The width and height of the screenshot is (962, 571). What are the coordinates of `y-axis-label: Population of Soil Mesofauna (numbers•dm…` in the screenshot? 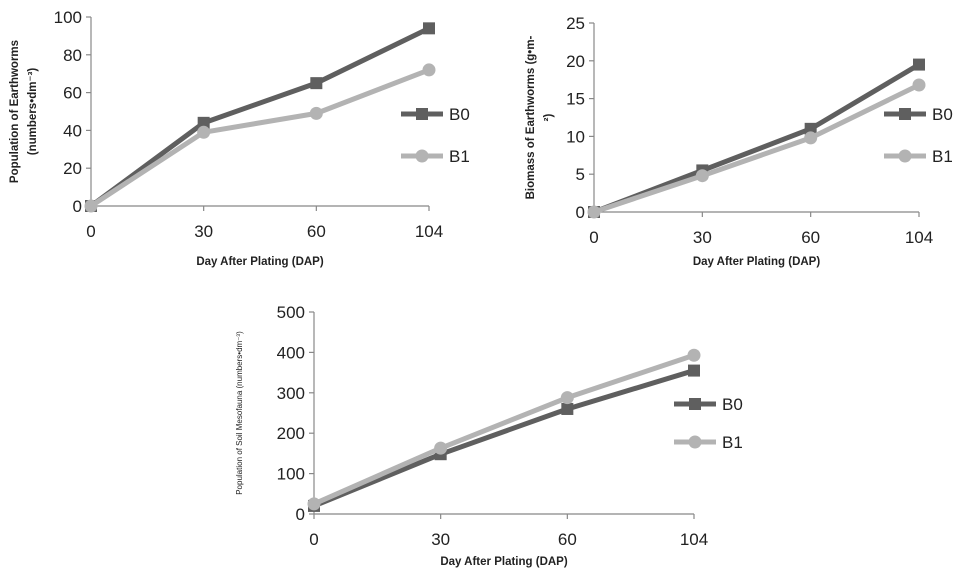 It's located at (239, 413).